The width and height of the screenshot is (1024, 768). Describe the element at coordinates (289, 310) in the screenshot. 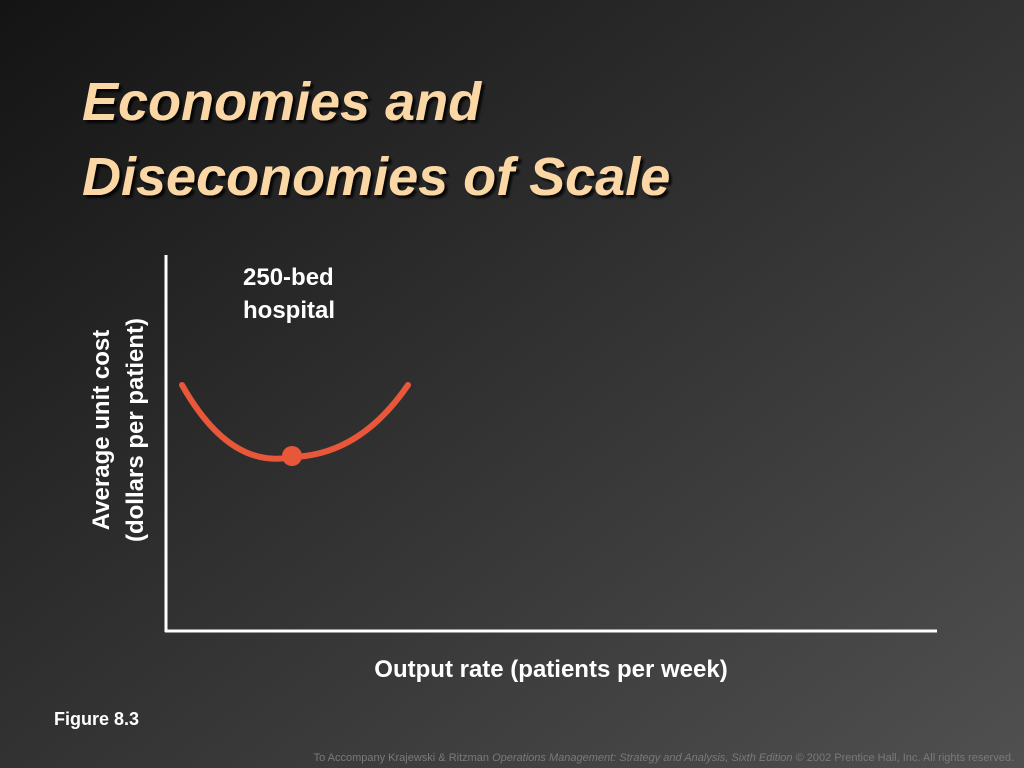

I see `curve-label: hospital` at that location.